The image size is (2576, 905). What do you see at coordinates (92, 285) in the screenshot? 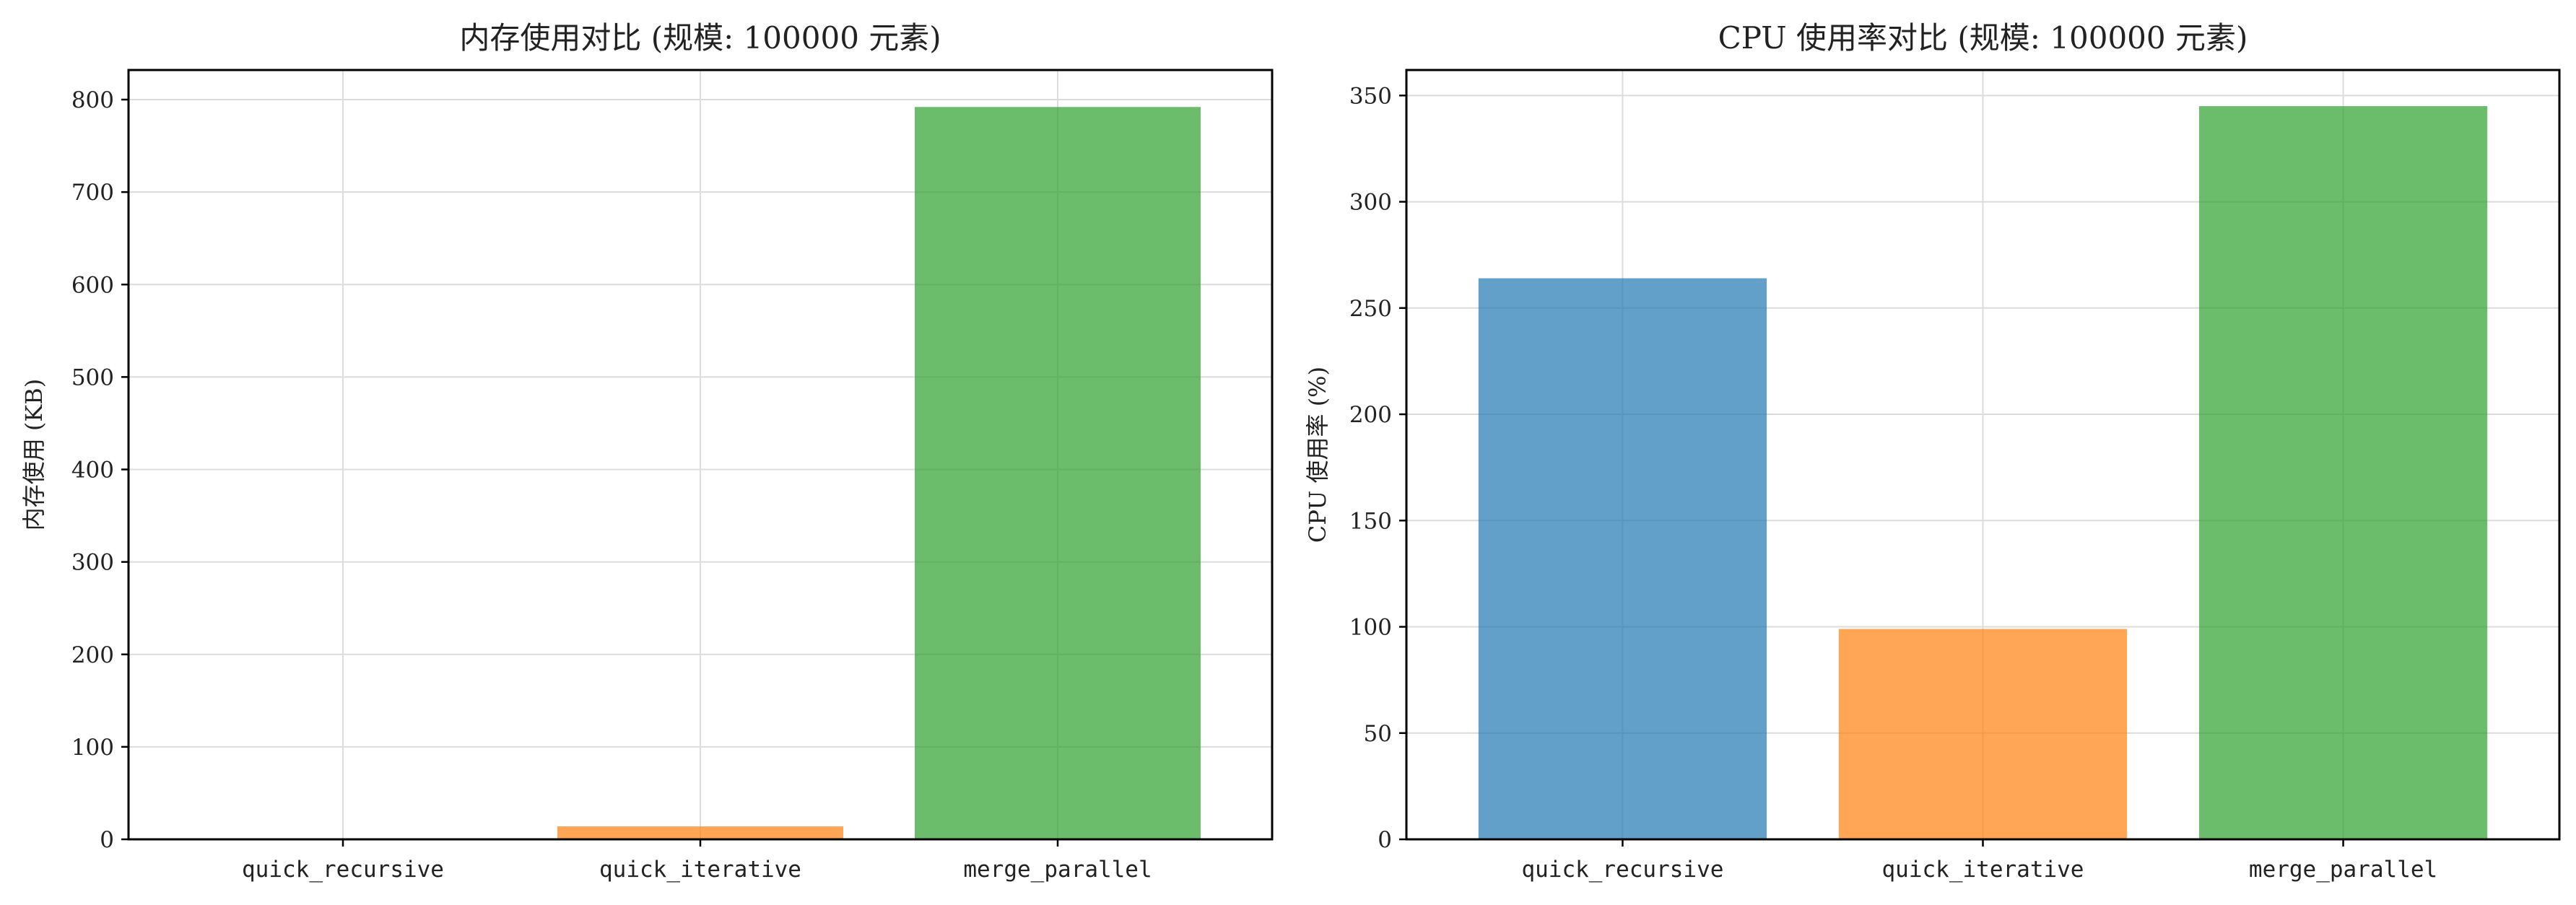
I see `y-tick-label: 600` at bounding box center [92, 285].